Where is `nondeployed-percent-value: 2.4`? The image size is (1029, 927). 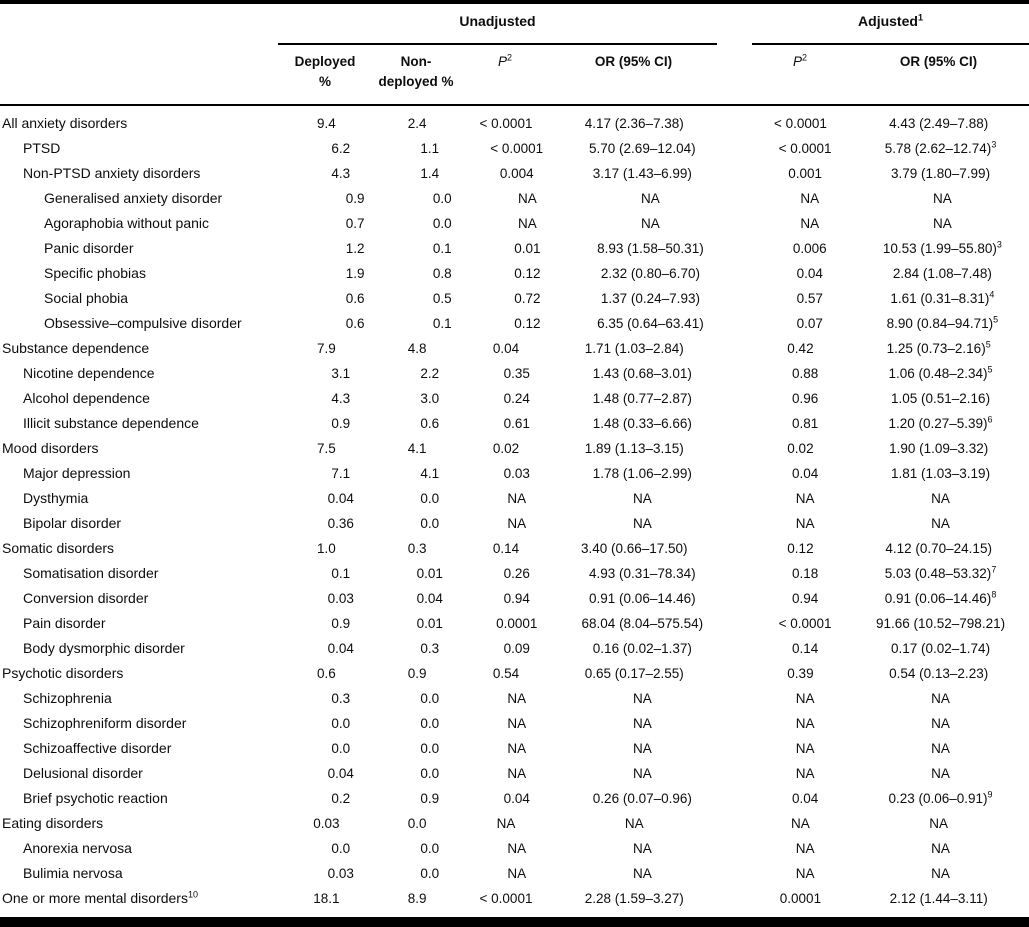 nondeployed-percent-value: 2.4 is located at coordinates (417, 123).